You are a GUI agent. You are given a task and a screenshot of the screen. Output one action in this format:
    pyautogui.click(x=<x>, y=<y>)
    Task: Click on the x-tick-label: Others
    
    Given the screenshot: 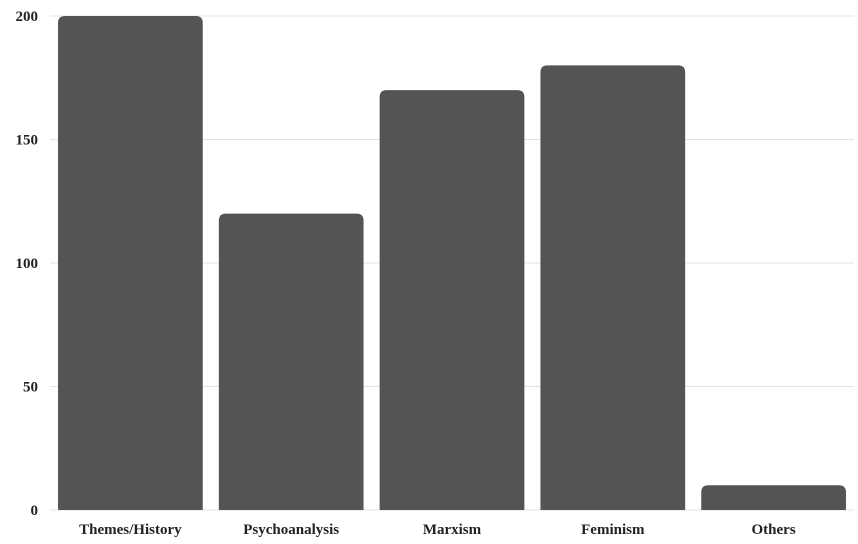 What is the action you would take?
    pyautogui.click(x=774, y=530)
    